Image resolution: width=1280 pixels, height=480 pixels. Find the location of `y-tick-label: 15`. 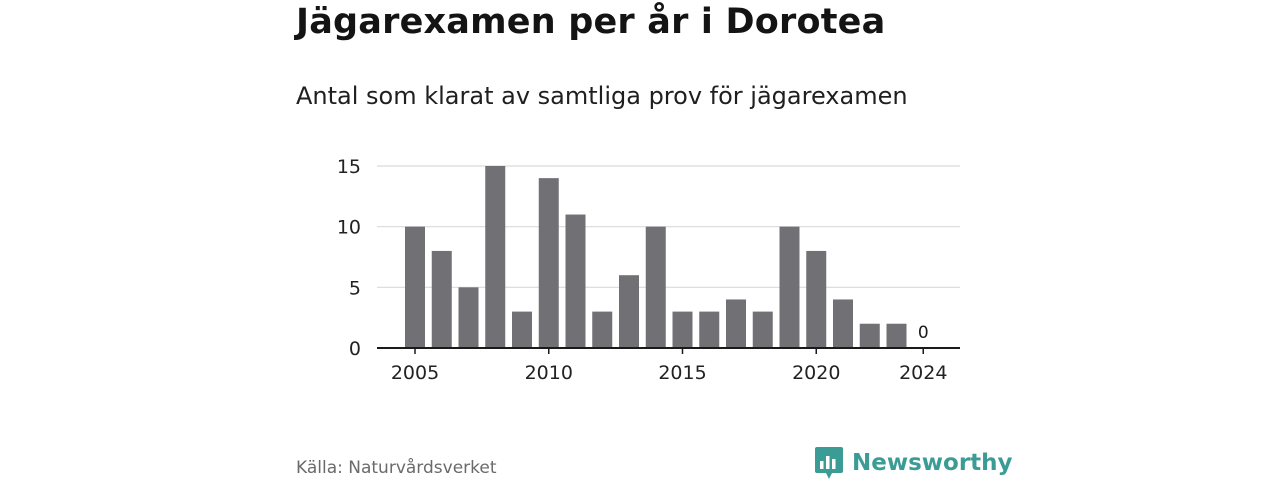

y-tick-label: 15 is located at coordinates (349, 167).